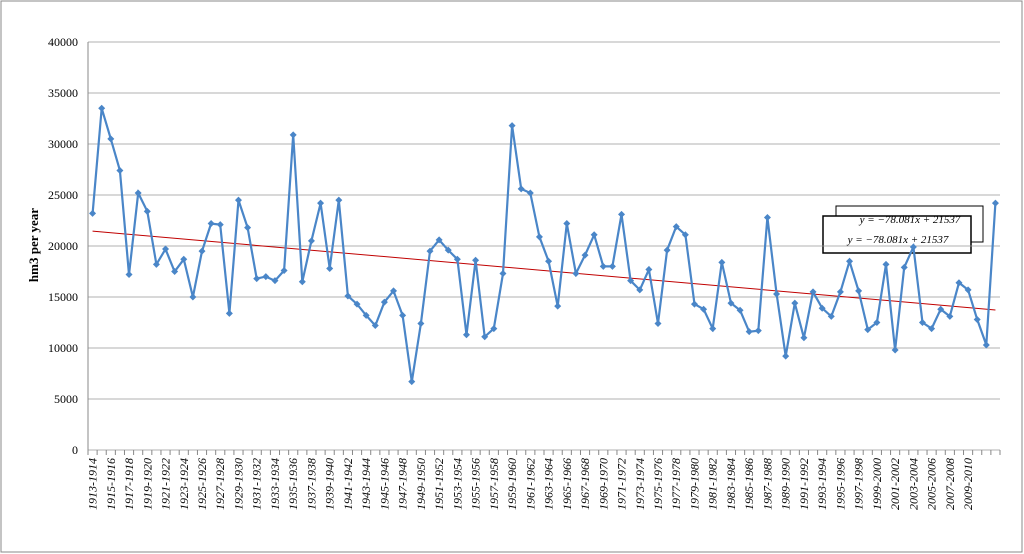  I want to click on x-tick-label: 1951-1952, so click(439, 484).